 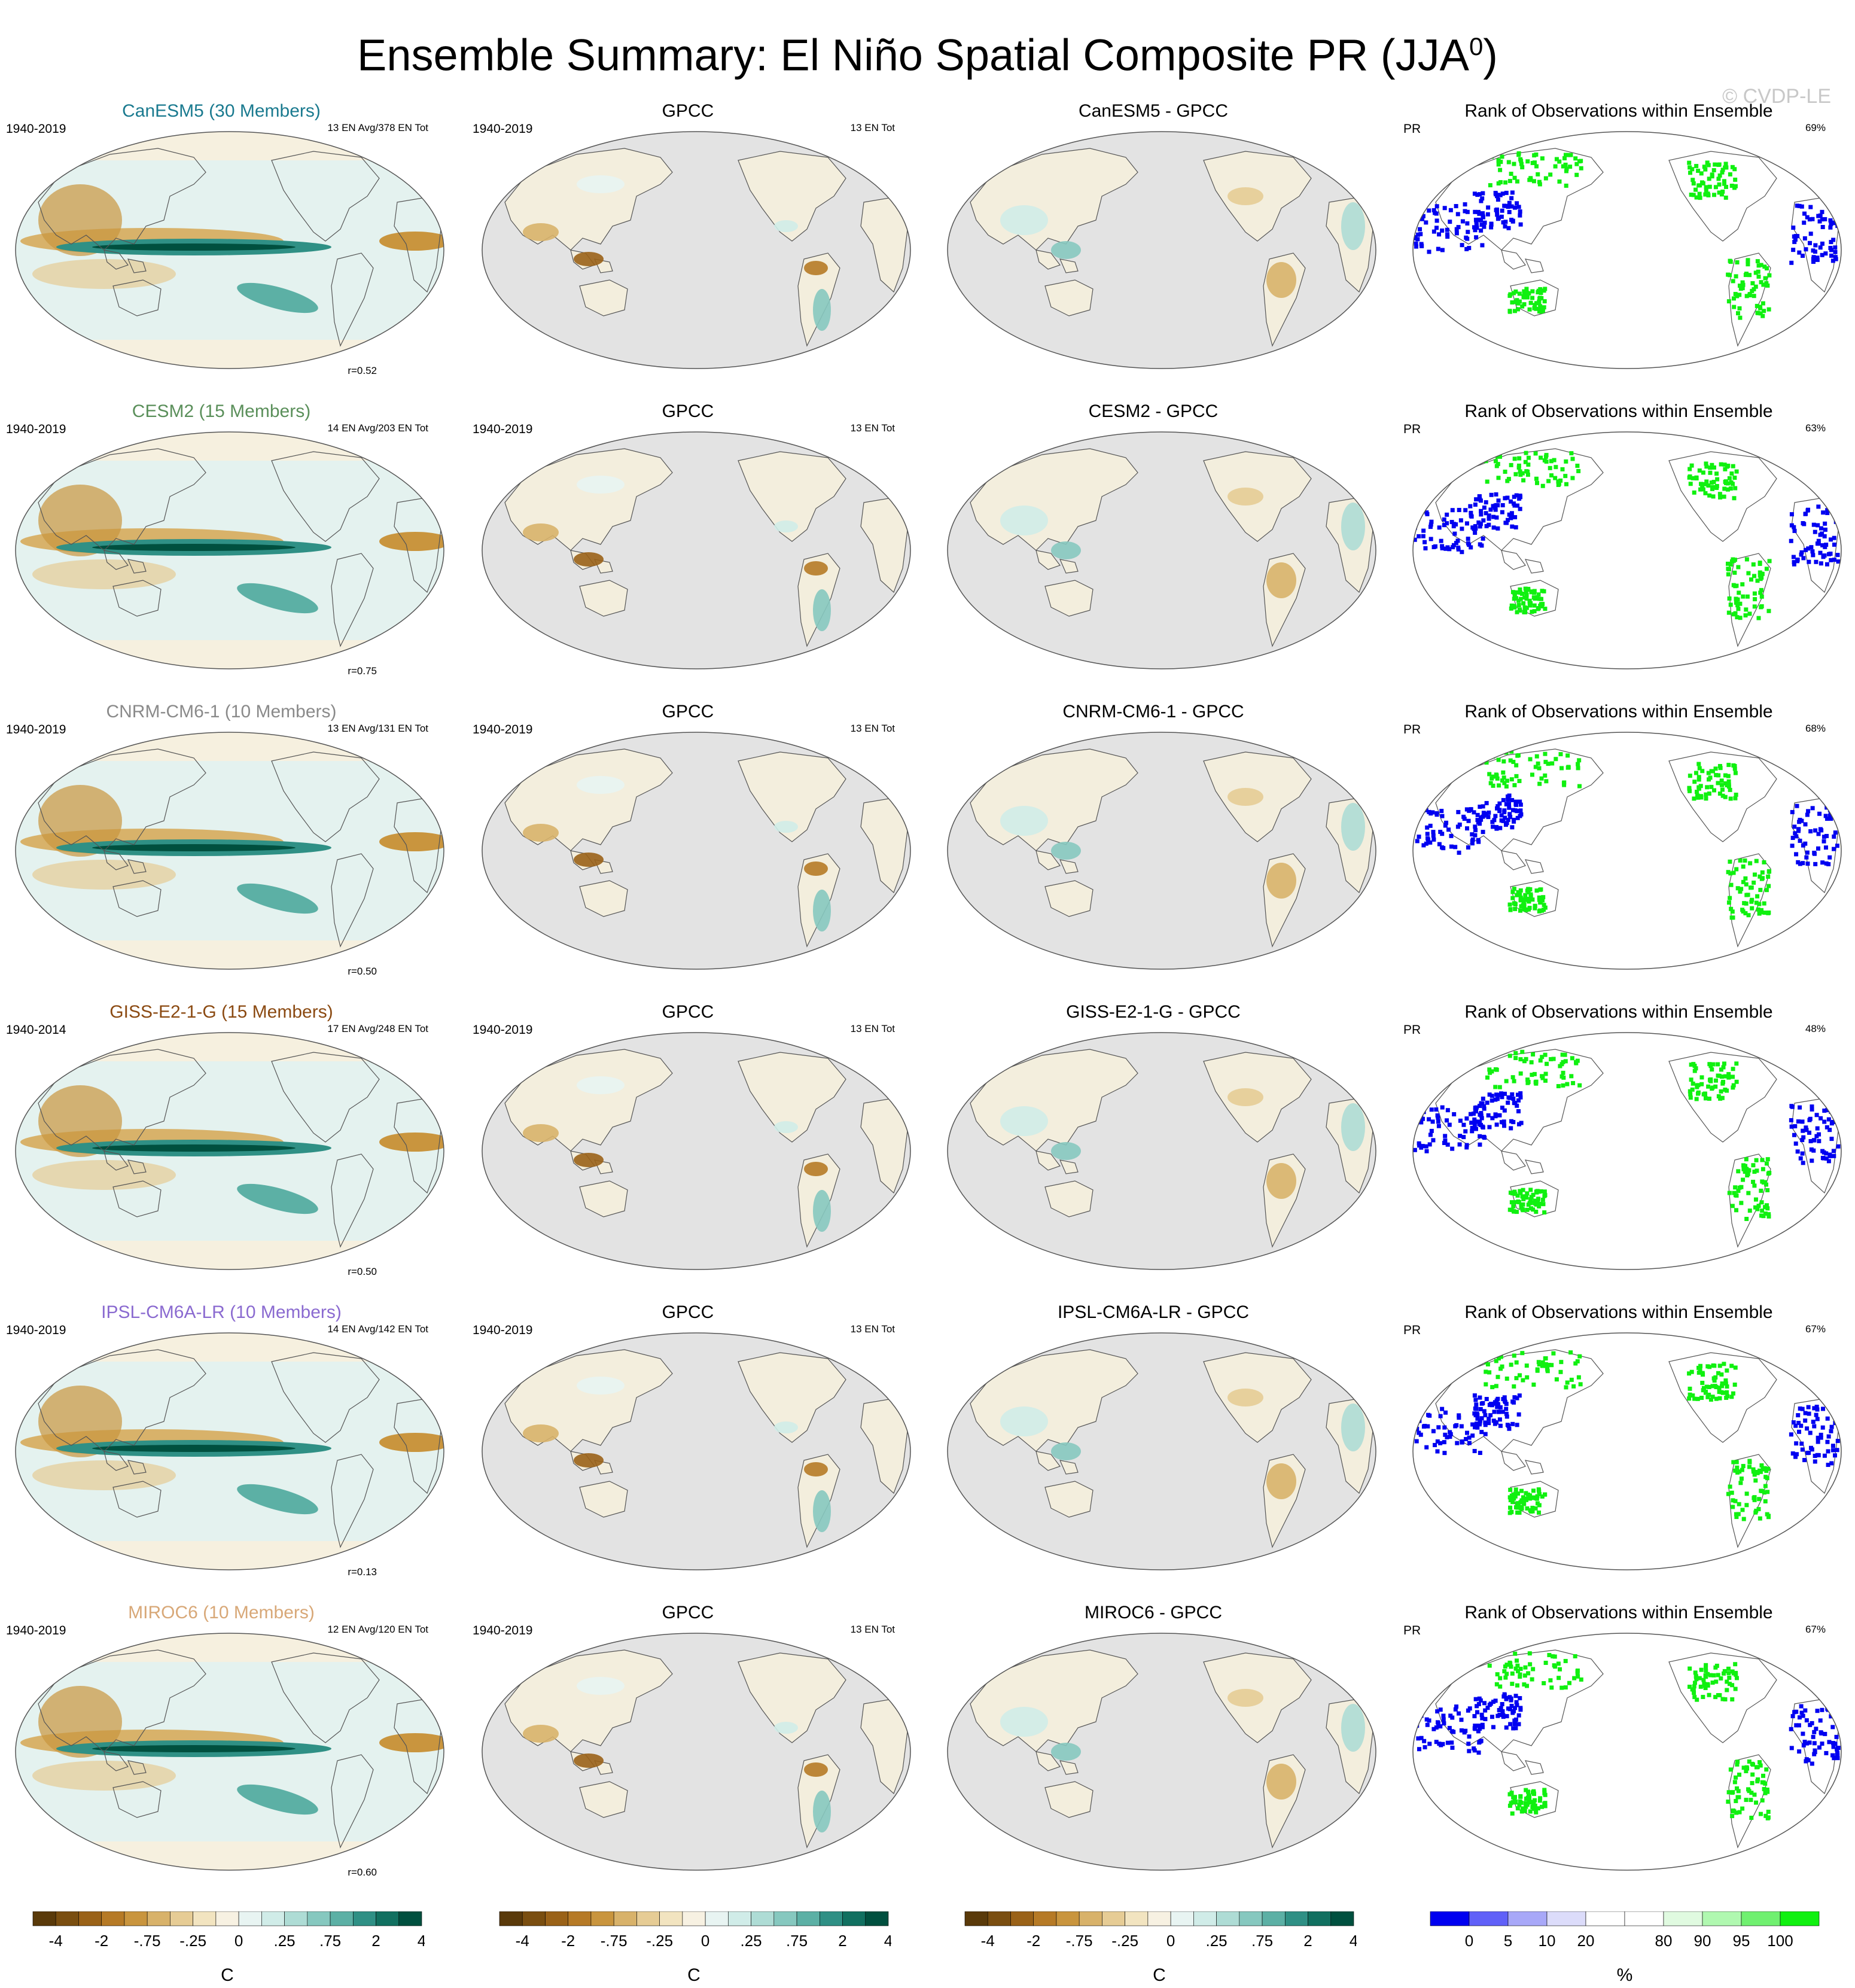 What do you see at coordinates (1776, 96) in the screenshot?
I see `copyright-watermark: © CVDP-LE` at bounding box center [1776, 96].